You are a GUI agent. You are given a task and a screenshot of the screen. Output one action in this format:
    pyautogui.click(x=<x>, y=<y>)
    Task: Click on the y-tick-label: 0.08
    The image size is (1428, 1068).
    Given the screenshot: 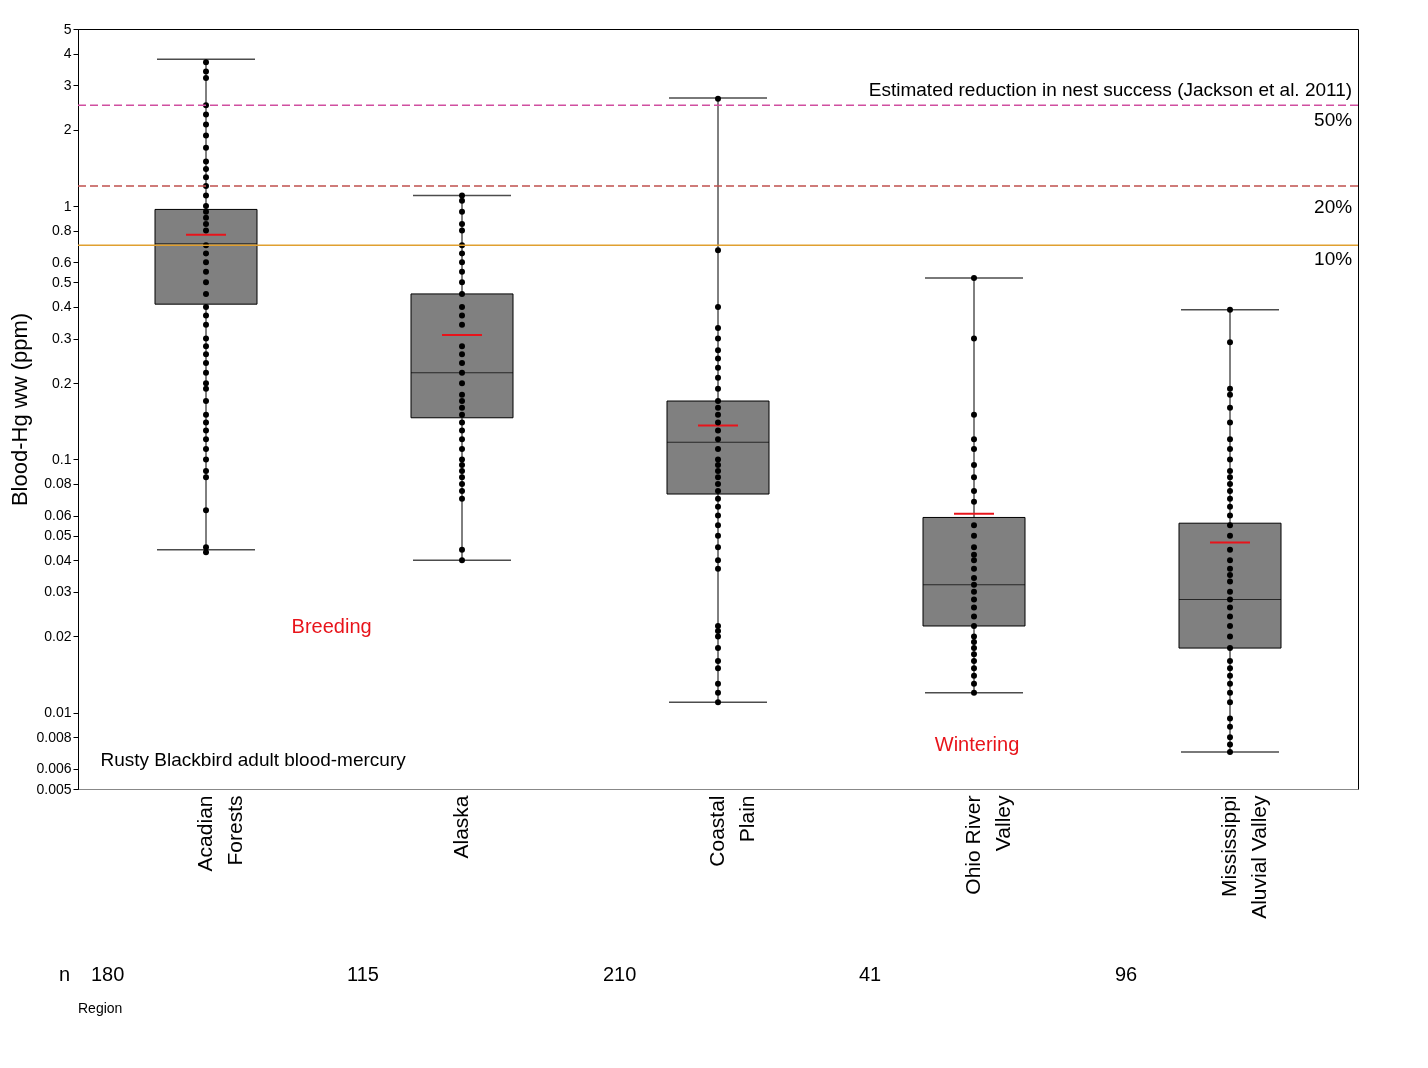 What is the action you would take?
    pyautogui.click(x=58, y=483)
    